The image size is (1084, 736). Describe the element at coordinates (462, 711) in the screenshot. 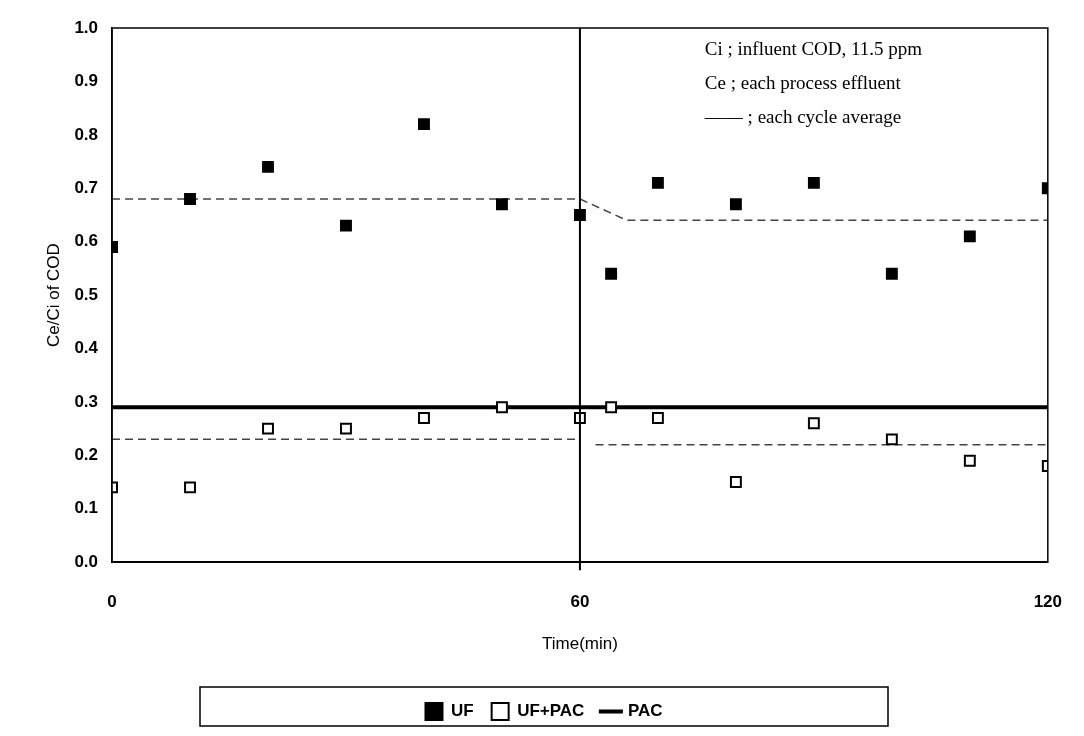

I see `legend-label: UF` at that location.